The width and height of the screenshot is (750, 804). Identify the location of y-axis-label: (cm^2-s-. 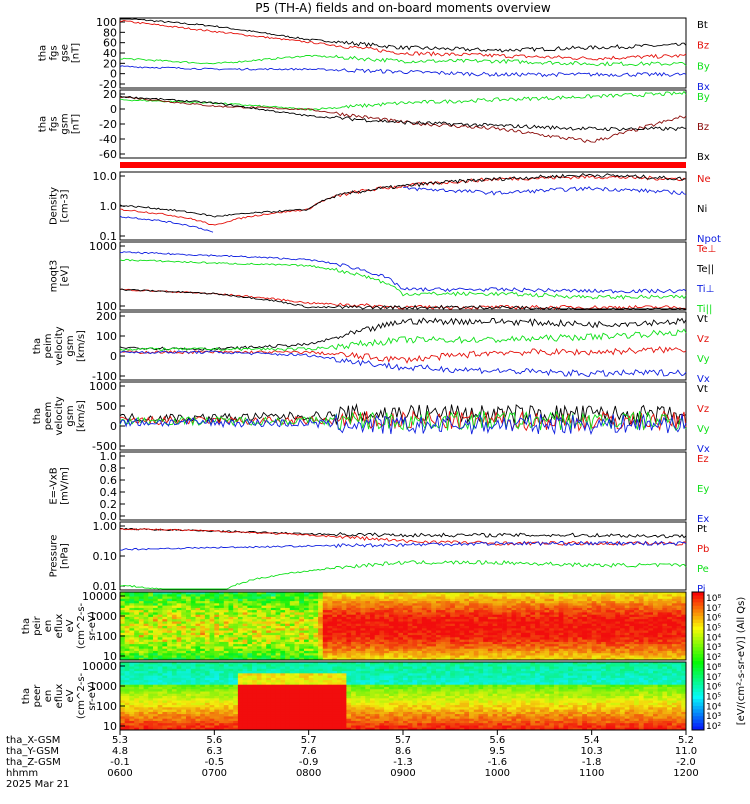
(81, 625).